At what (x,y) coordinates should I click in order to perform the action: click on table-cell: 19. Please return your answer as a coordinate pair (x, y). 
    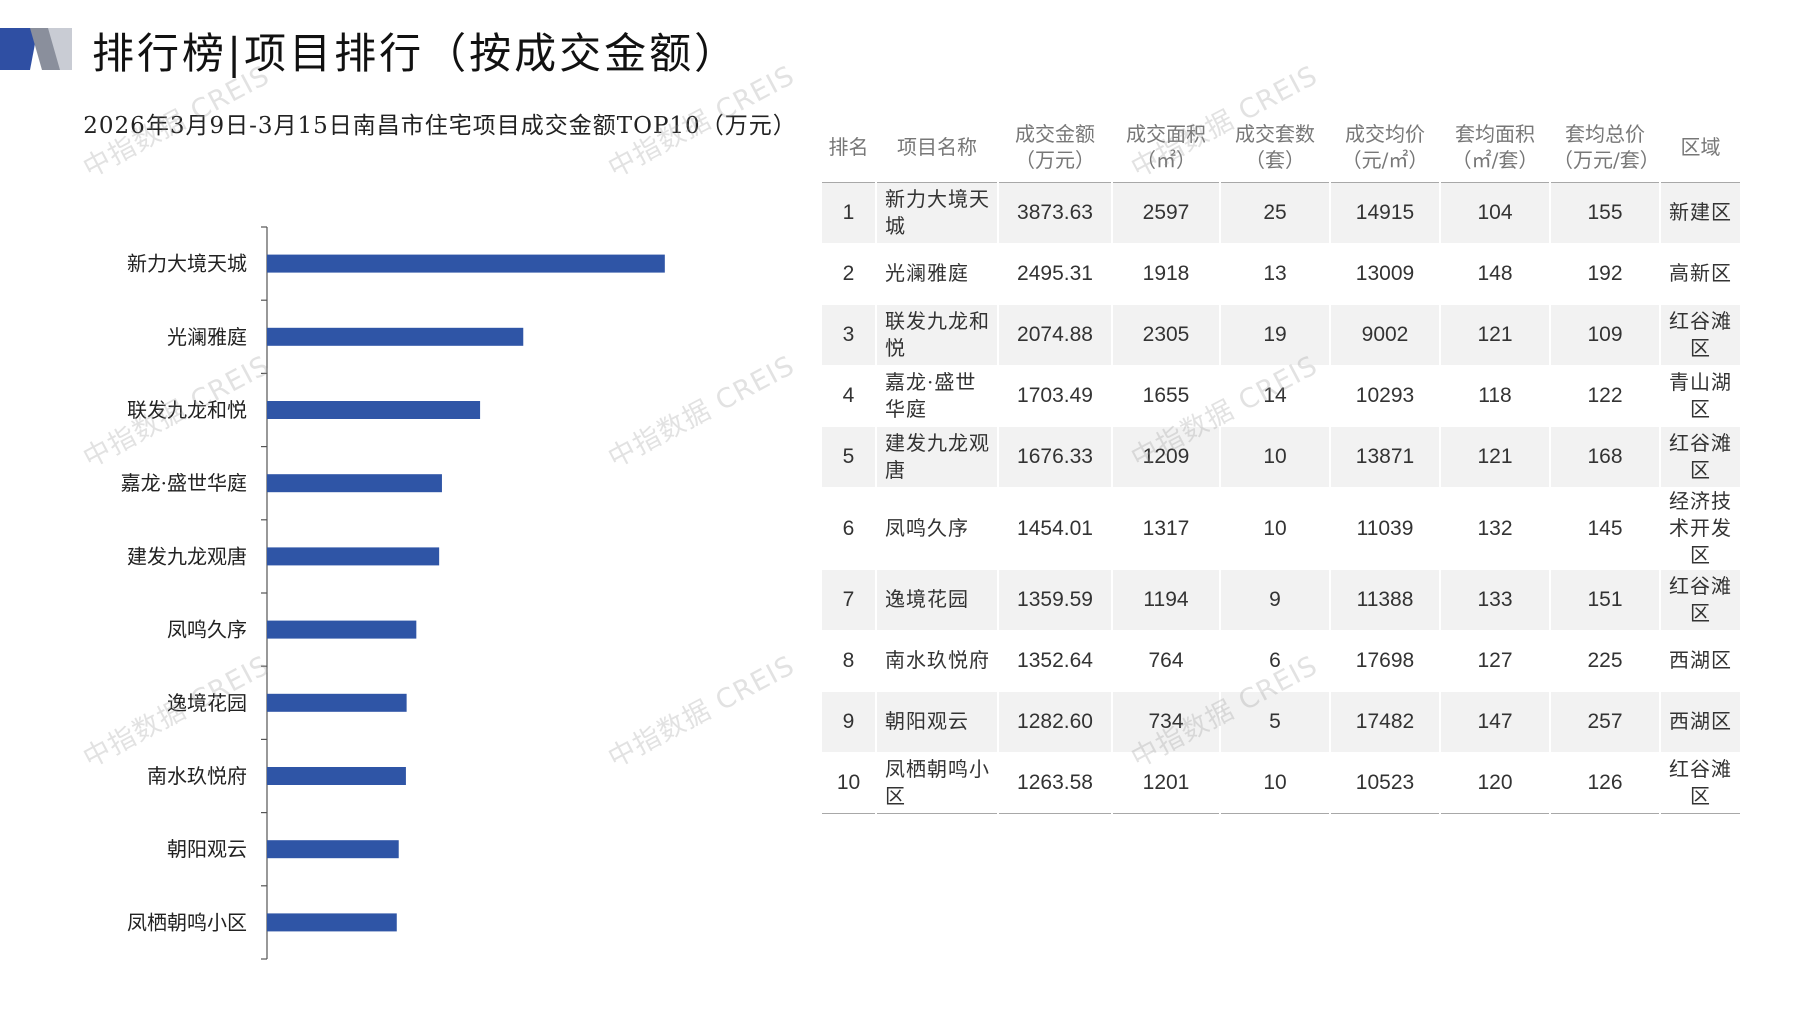
    Looking at the image, I should click on (1274, 334).